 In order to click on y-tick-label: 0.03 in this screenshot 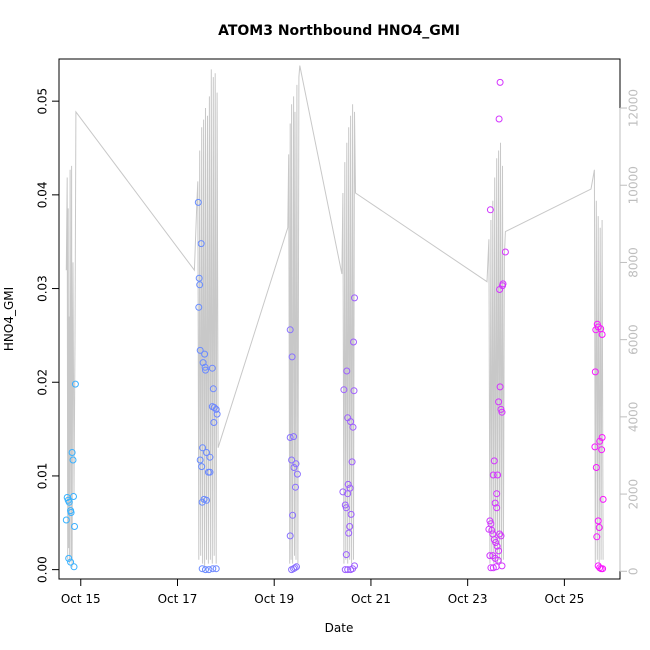, I will do `click(43, 288)`.